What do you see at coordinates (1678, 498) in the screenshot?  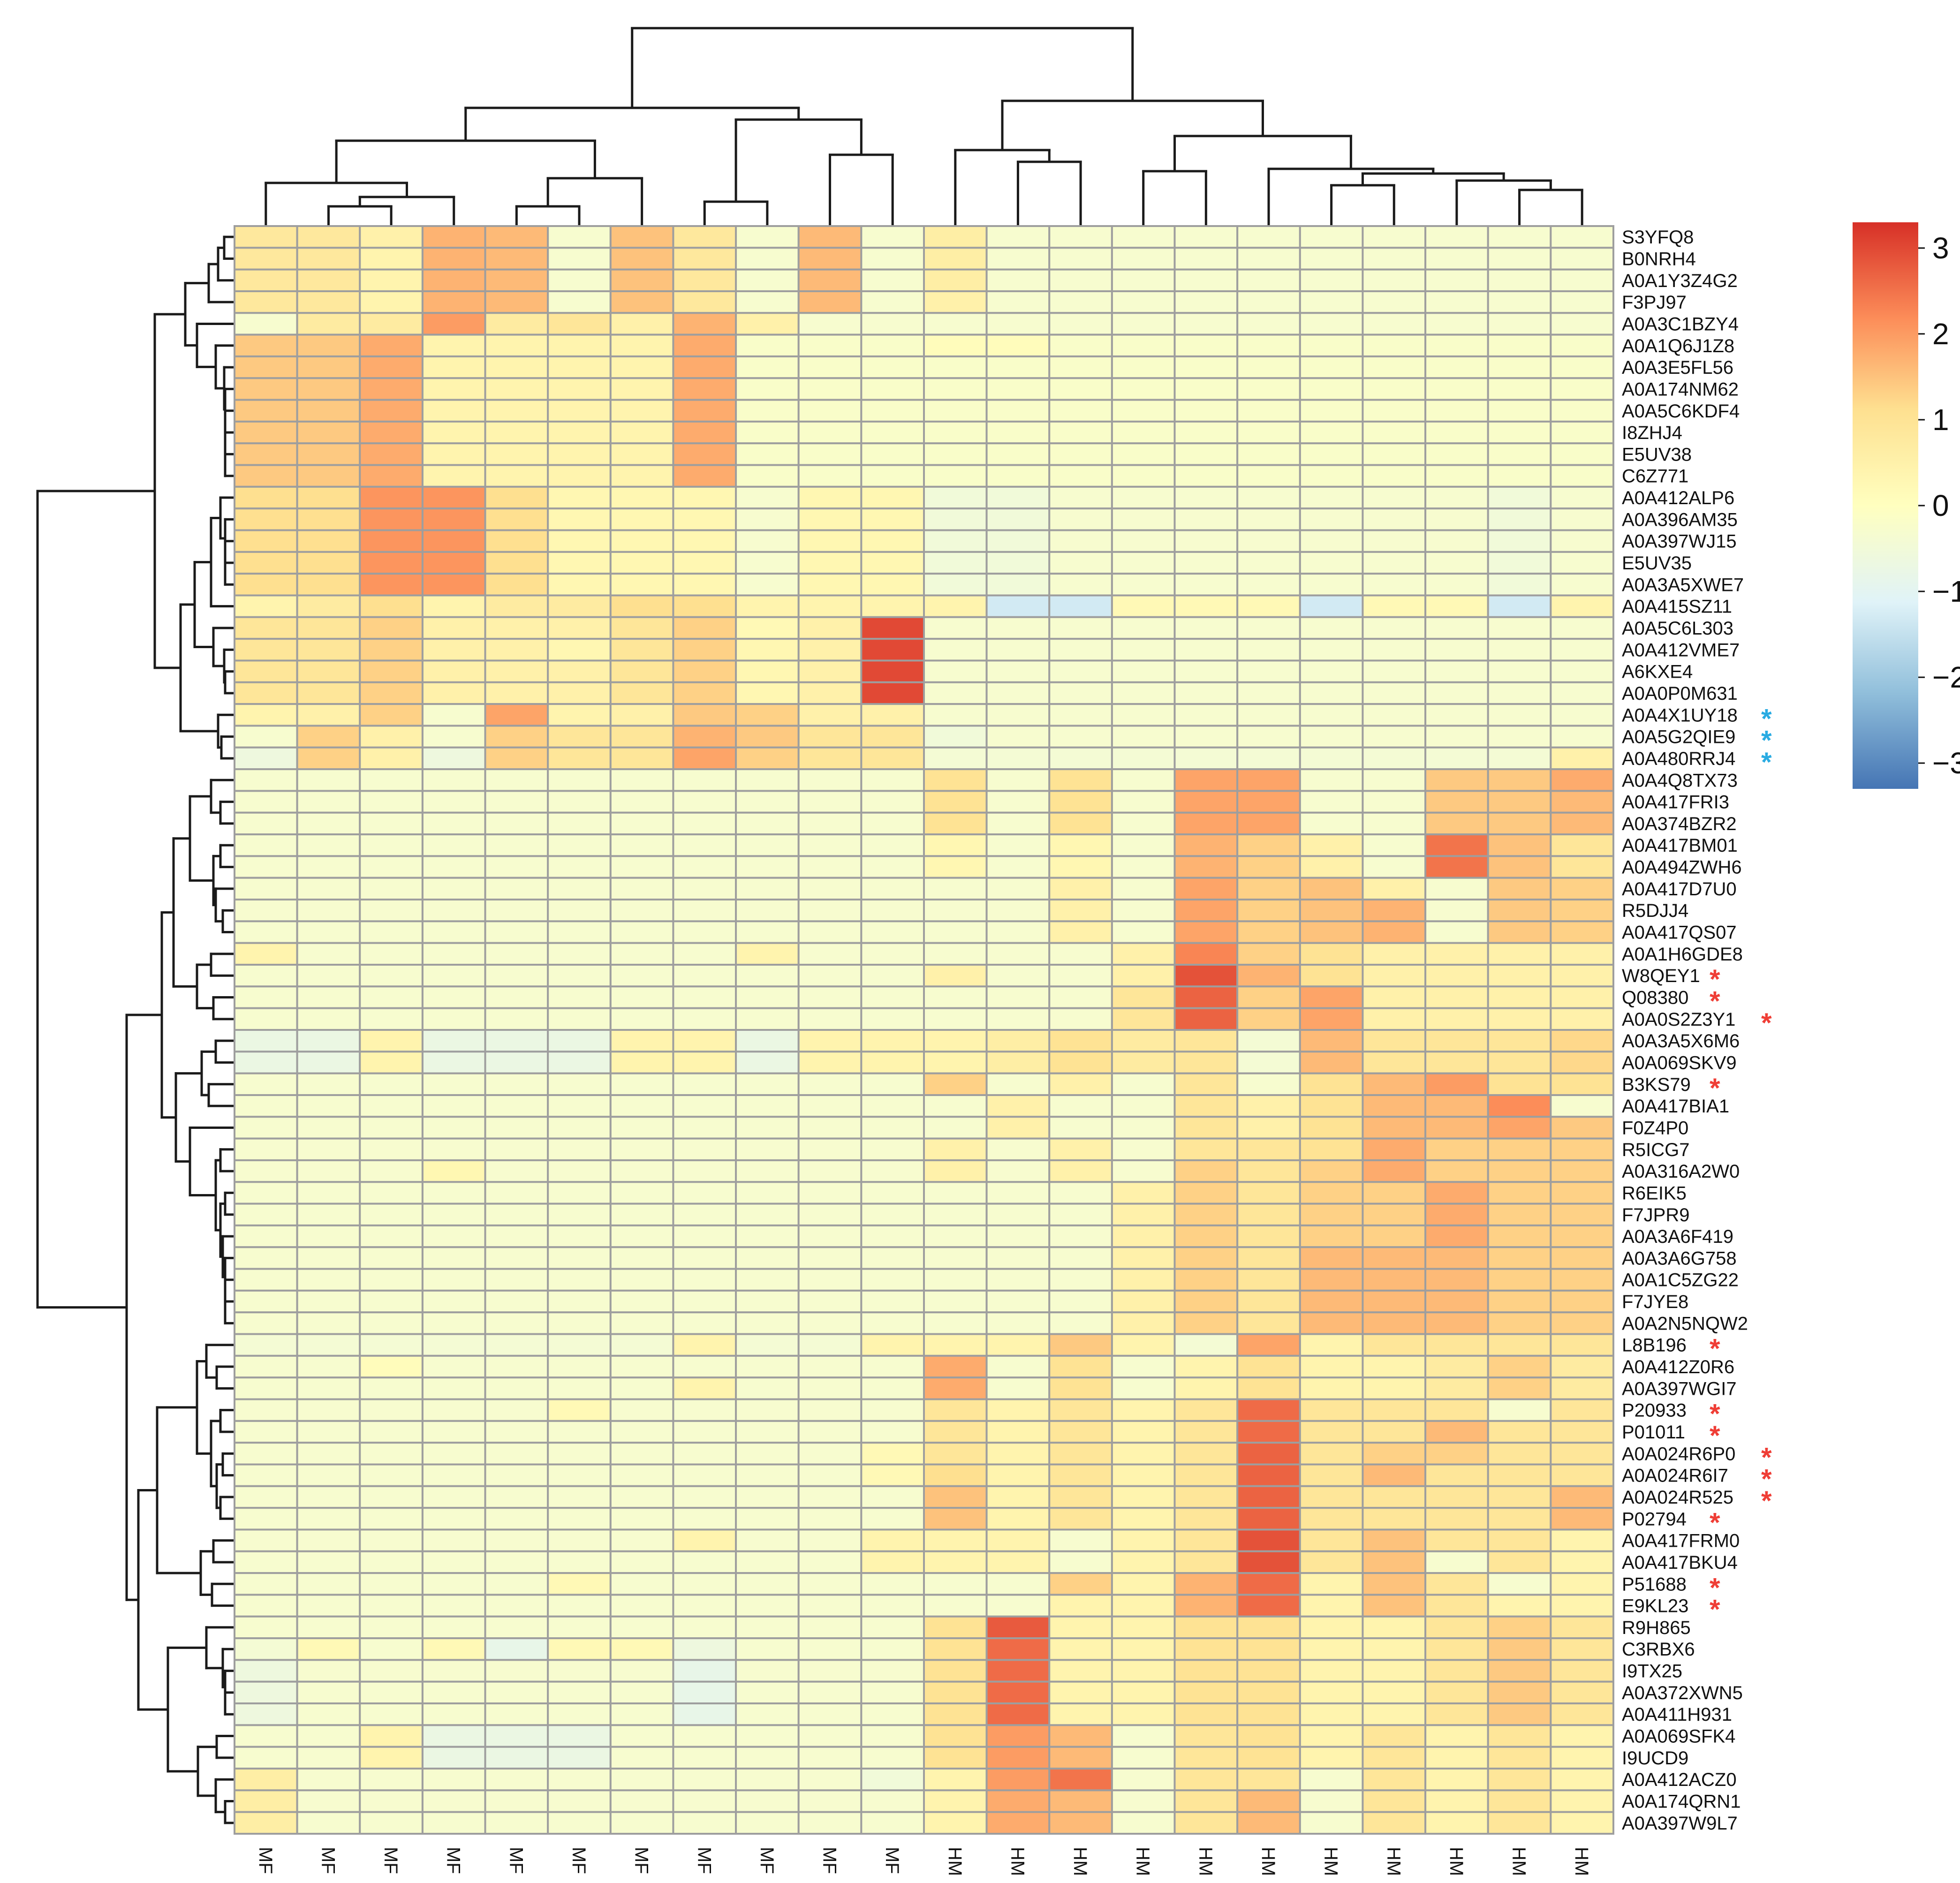 I see `row-label: A0A412ALP6` at bounding box center [1678, 498].